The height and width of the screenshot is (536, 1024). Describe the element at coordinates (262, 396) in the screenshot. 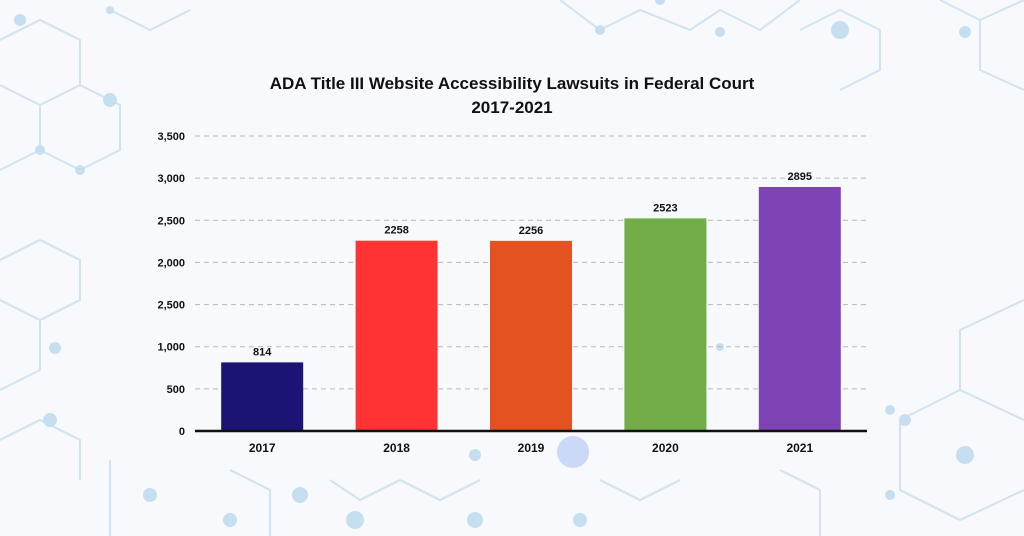

I see `bar-2017` at that location.